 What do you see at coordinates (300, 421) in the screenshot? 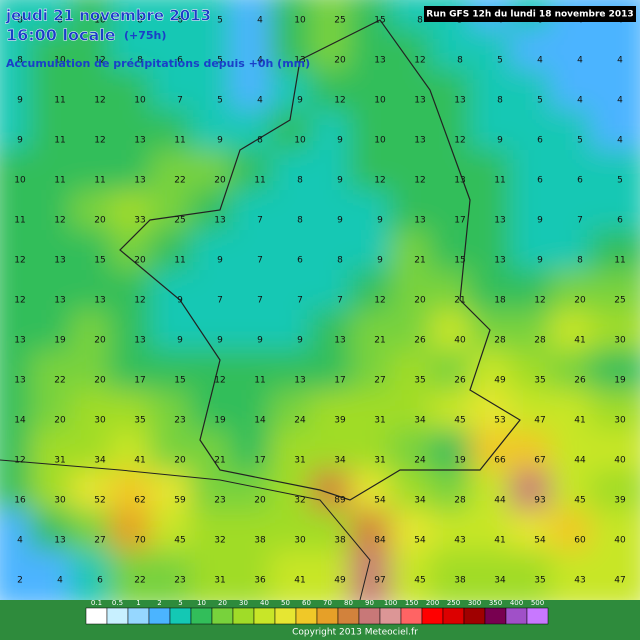
I see `precip-value: 24` at bounding box center [300, 421].